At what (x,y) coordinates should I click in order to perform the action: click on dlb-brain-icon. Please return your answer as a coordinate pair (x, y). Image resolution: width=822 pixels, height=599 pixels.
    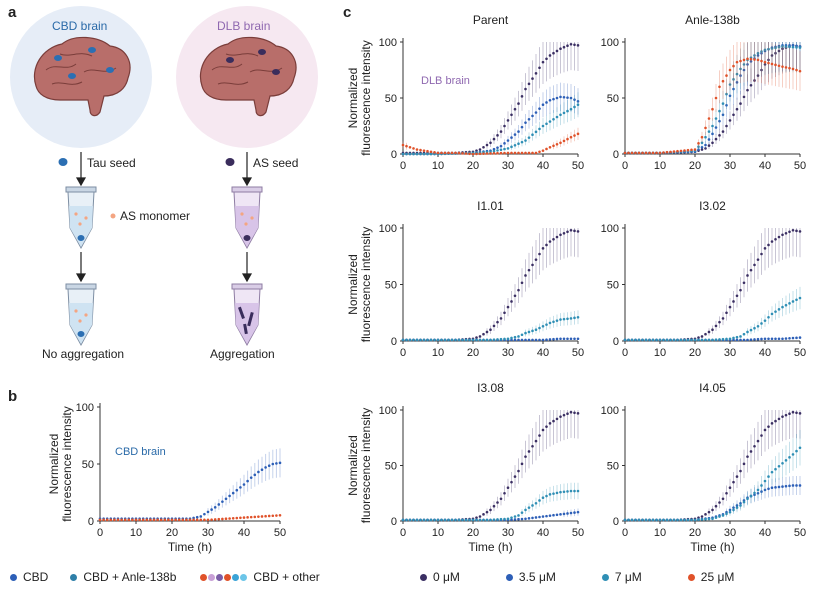
    Looking at the image, I should click on (248, 76).